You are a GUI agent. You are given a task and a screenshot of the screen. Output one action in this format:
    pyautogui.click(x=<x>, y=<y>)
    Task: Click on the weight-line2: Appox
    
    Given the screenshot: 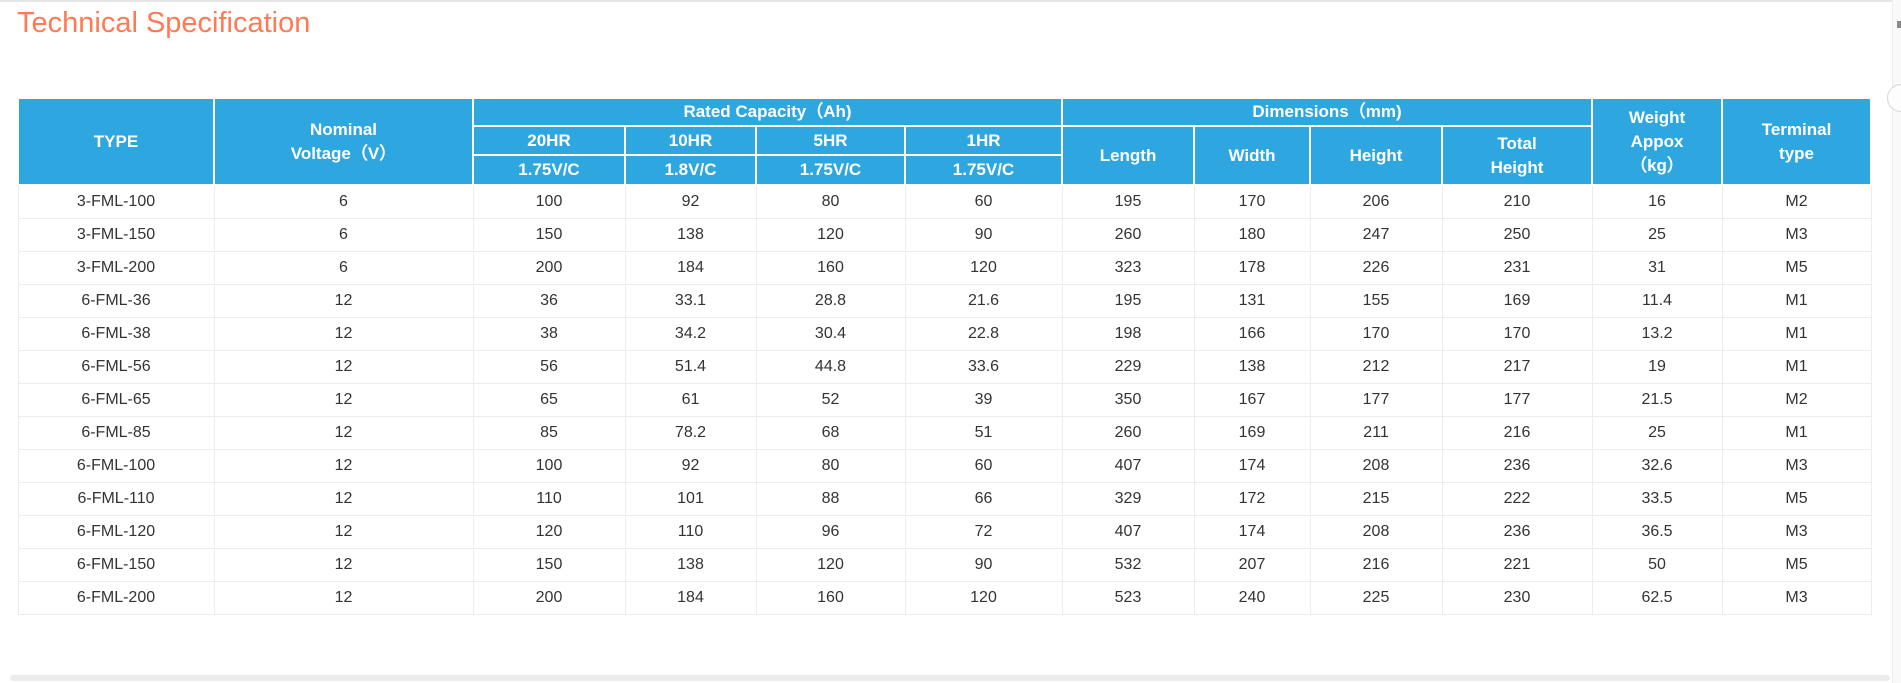 What is the action you would take?
    pyautogui.click(x=1657, y=141)
    